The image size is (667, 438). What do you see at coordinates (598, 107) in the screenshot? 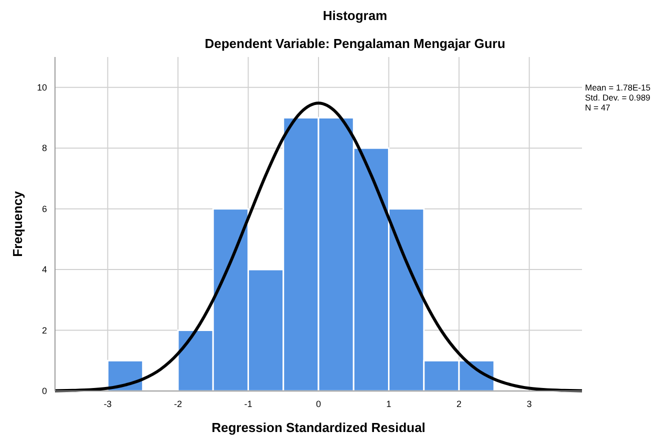
I see `text: N = 47` at bounding box center [598, 107].